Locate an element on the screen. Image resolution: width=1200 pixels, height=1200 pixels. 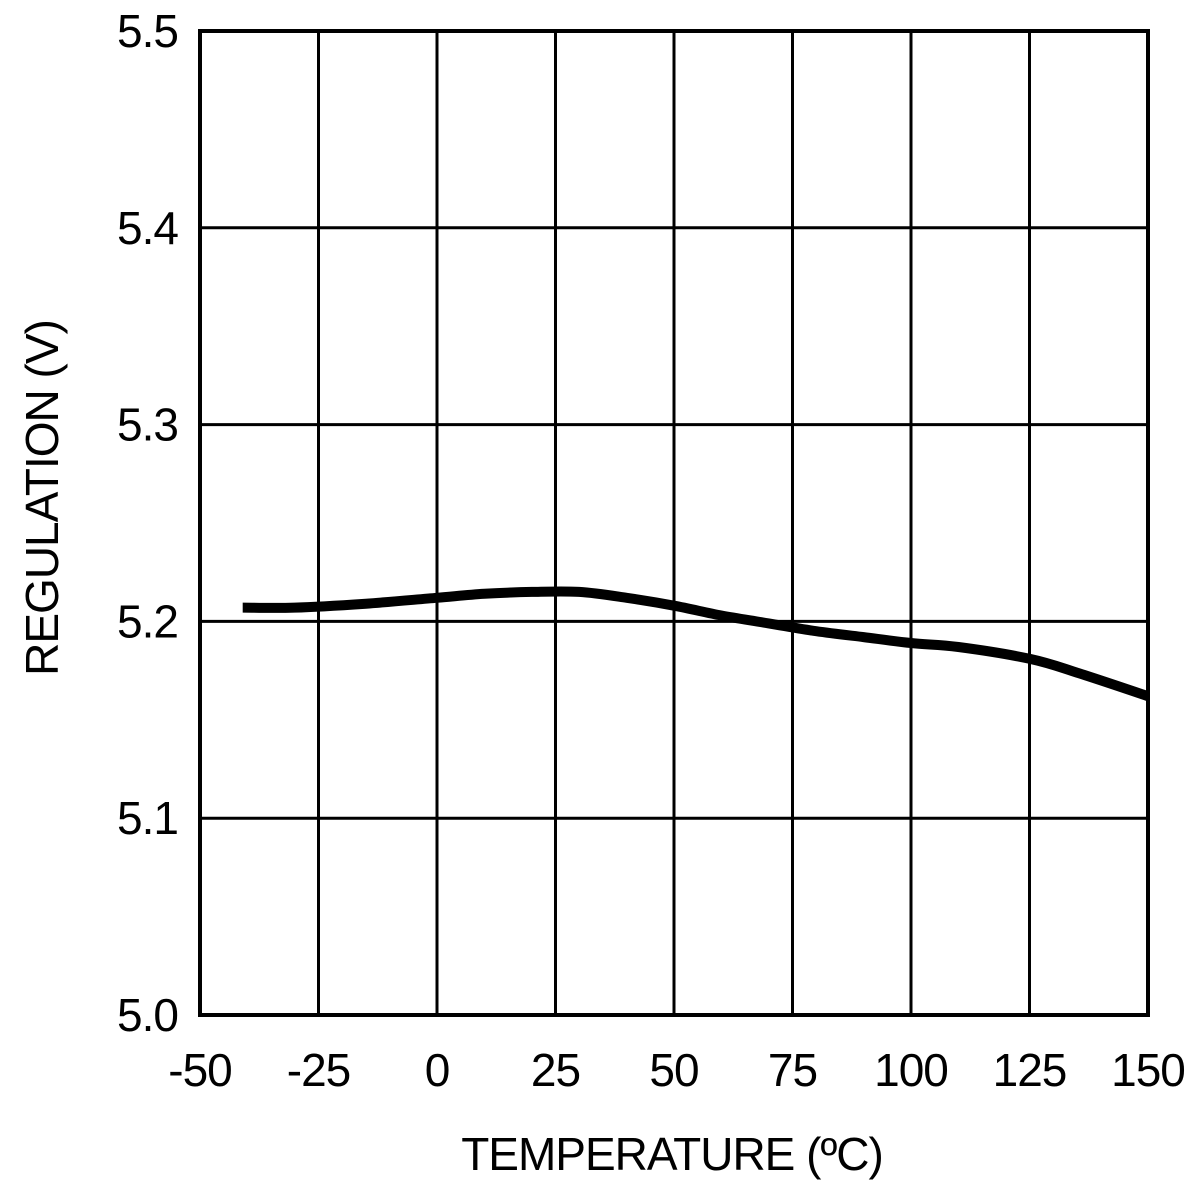
y-tick-label: 5.2 is located at coordinates (147, 621).